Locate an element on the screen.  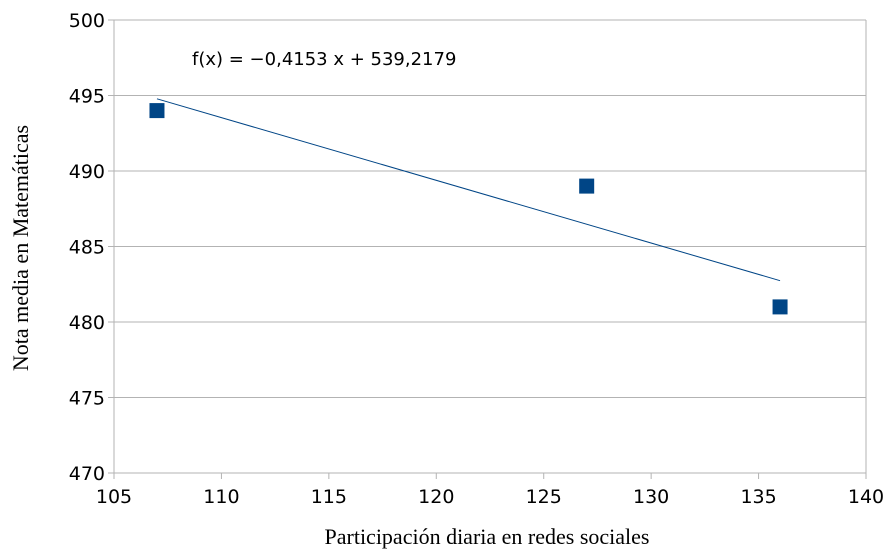
x-tick-label: 115 is located at coordinates (329, 497).